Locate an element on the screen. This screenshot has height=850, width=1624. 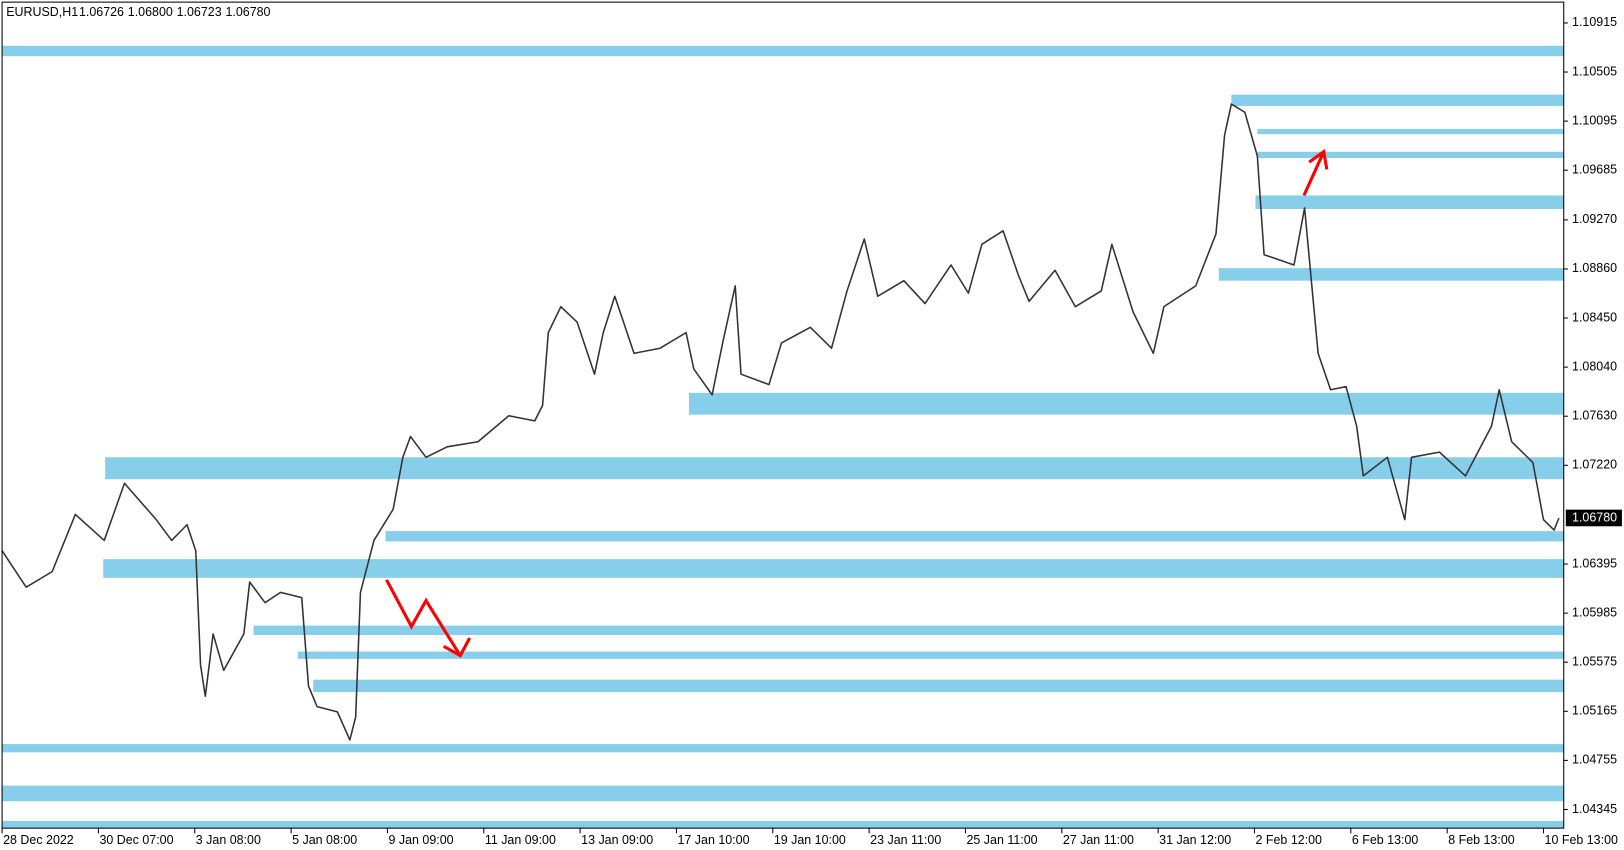
x-tick-label: 6 Feb 13:00 is located at coordinates (1385, 840).